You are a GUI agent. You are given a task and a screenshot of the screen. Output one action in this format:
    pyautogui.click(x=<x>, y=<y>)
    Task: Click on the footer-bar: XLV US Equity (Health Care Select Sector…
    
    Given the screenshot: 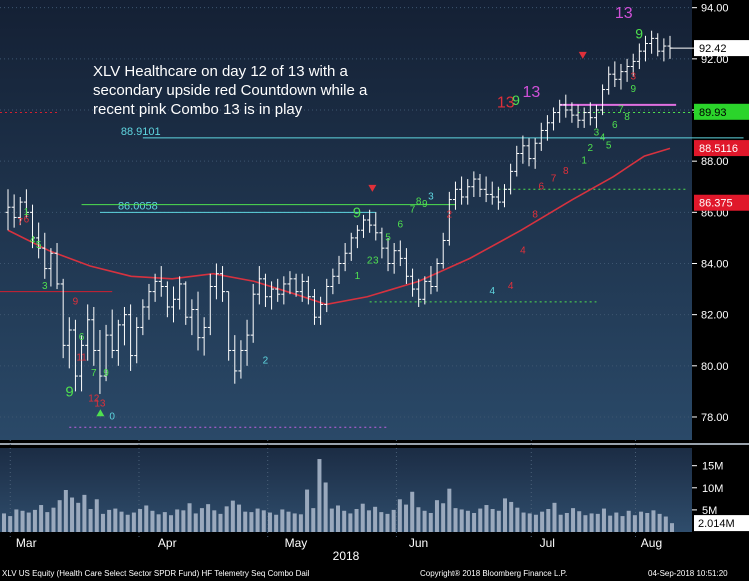 What is the action you would take?
    pyautogui.click(x=374, y=574)
    